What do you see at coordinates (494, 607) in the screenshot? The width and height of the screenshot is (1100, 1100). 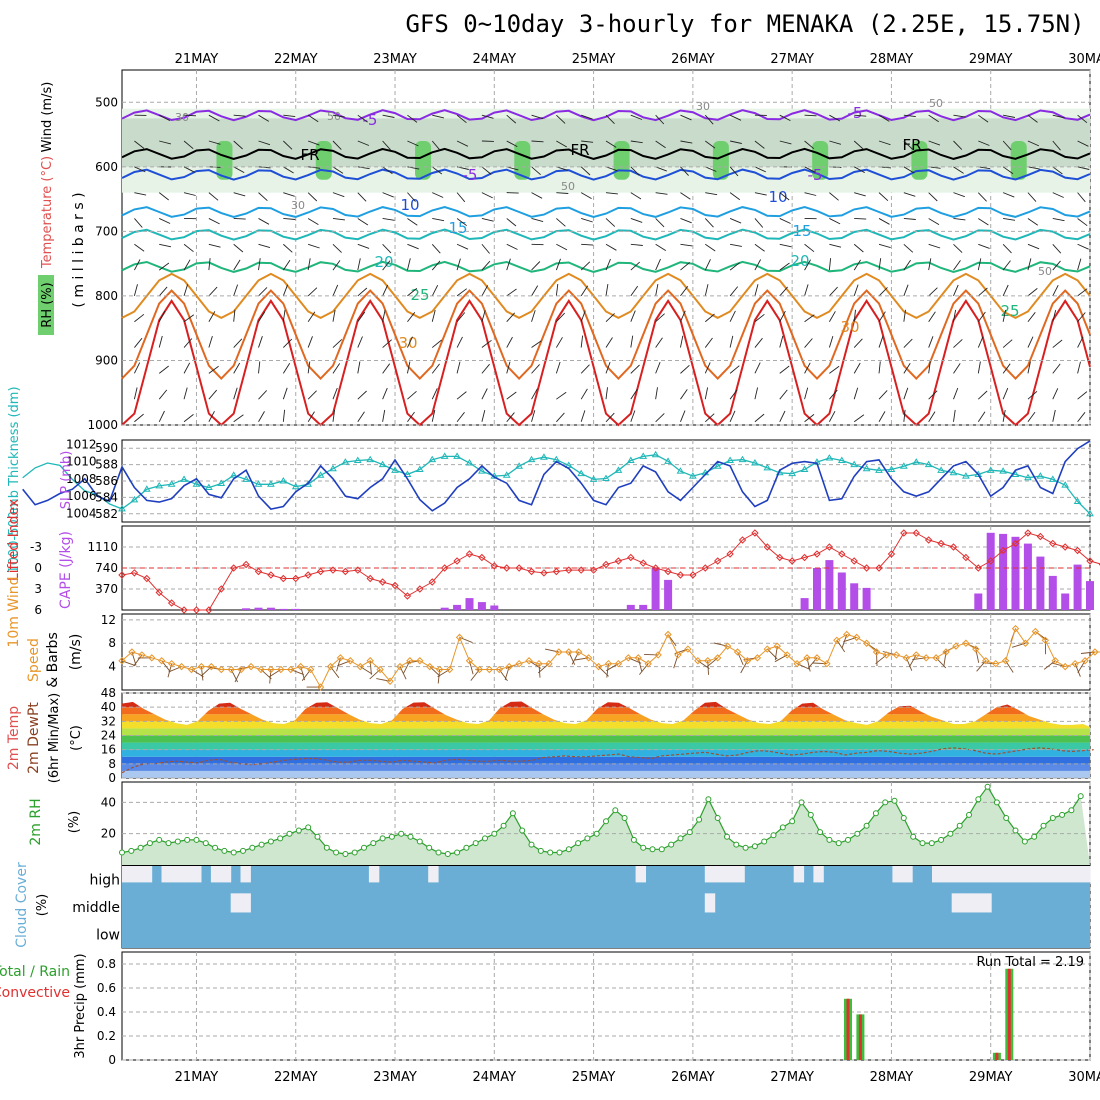 I see `cape-bar` at bounding box center [494, 607].